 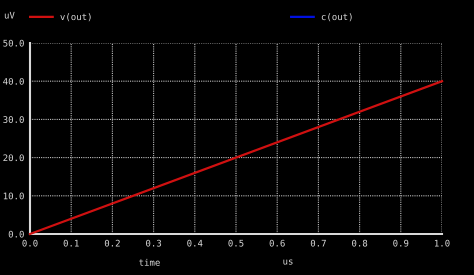 I want to click on x-tick-label: 0.4, so click(x=195, y=243).